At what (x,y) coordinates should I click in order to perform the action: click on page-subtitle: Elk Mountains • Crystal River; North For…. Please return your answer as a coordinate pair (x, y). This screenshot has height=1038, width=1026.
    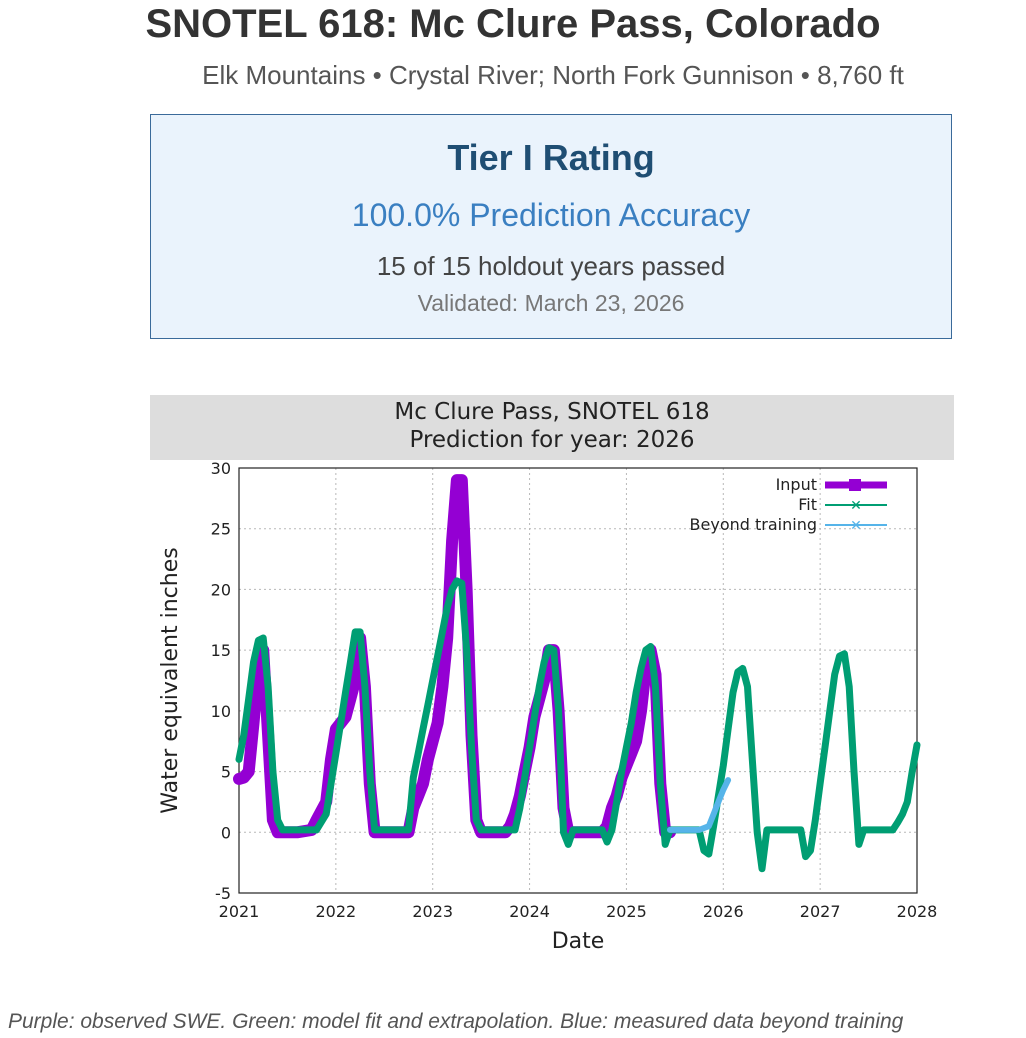
    Looking at the image, I should click on (553, 75).